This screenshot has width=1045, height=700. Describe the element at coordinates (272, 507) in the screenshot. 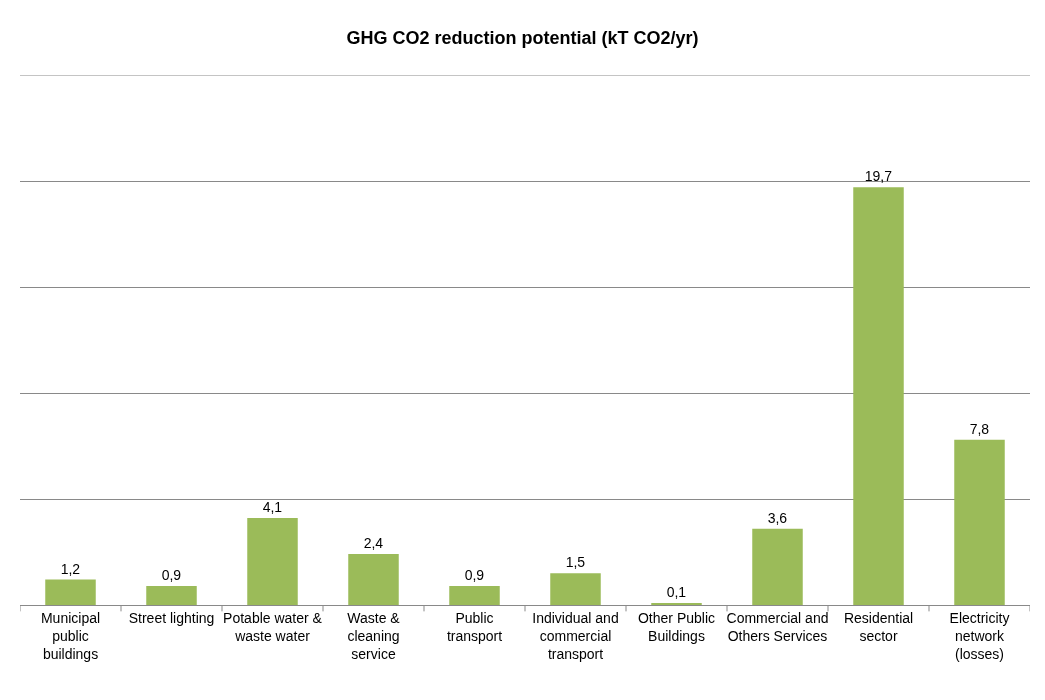

I see `data-label: 4,1` at that location.